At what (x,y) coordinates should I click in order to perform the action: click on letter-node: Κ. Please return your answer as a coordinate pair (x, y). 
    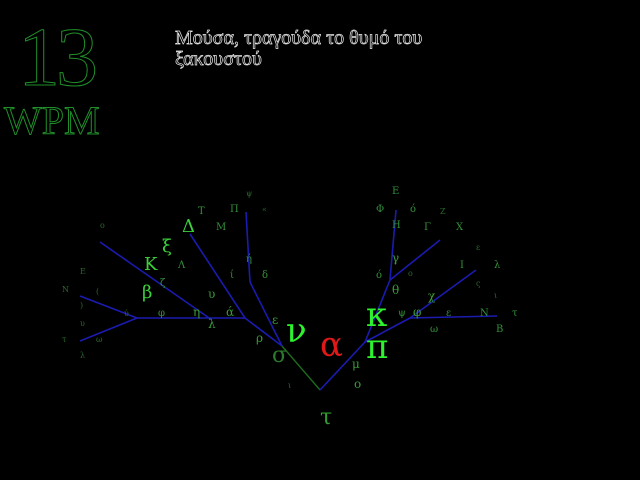
    Looking at the image, I should click on (151, 264).